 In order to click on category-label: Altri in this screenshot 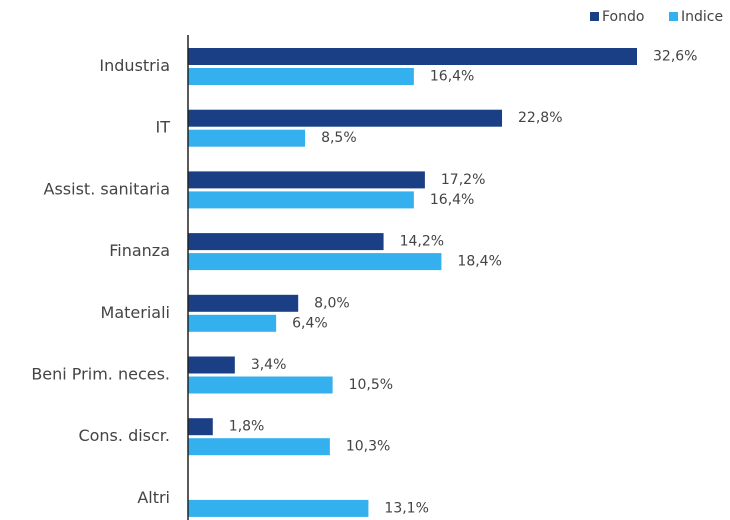, I will do `click(153, 497)`.